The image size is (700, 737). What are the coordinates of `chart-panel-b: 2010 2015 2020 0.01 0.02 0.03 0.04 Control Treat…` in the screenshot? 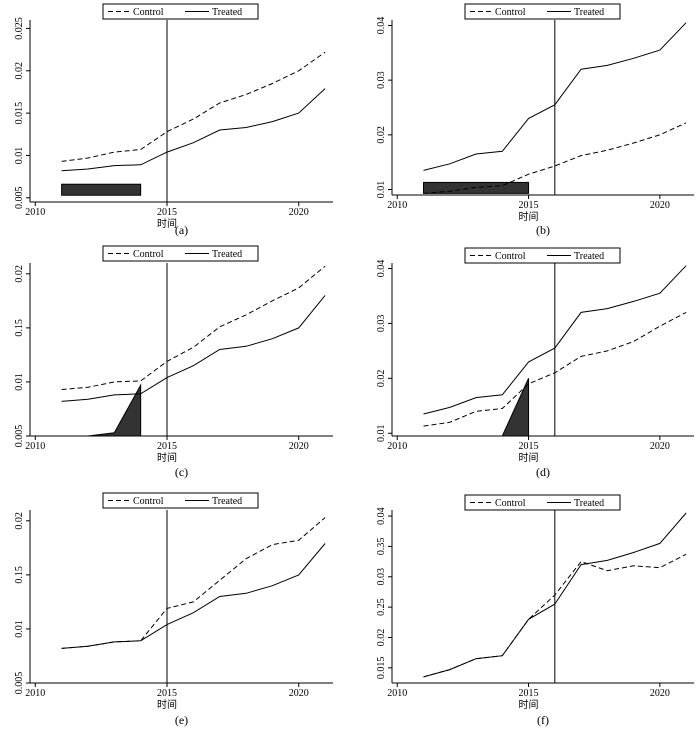 It's located at (535, 120).